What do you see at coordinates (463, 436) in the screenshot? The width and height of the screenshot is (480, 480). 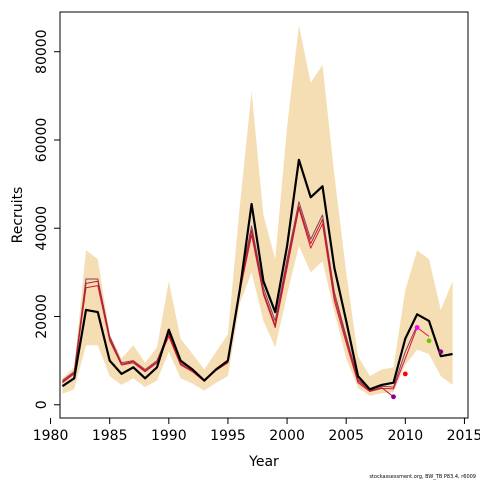 I see `x-tick-label: 2015` at bounding box center [463, 436].